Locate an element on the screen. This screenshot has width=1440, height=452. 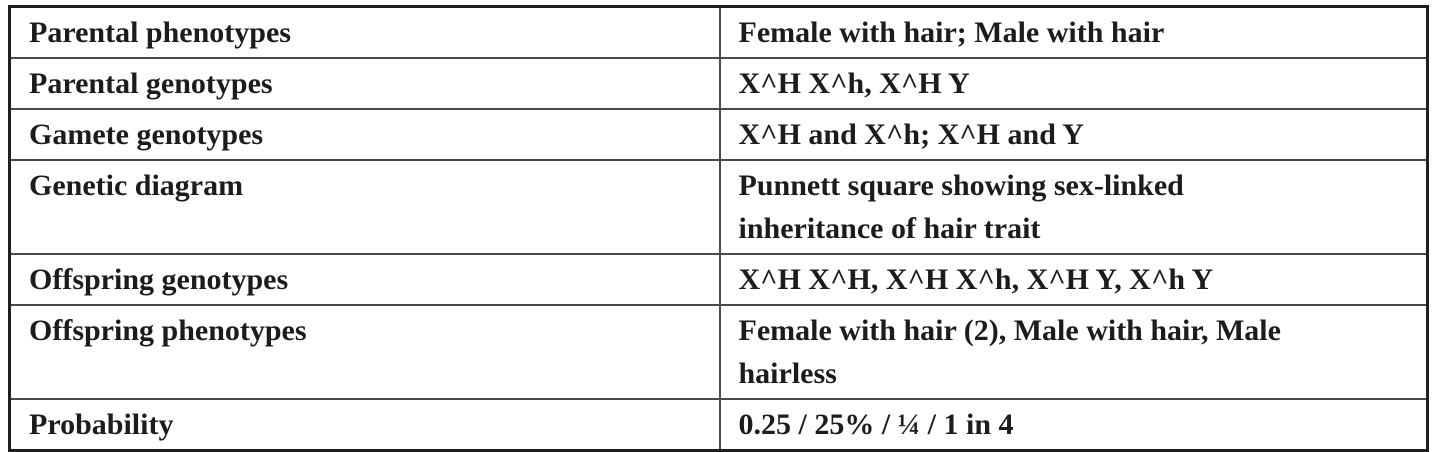
row-label: Gamete genotypes is located at coordinates (364, 134).